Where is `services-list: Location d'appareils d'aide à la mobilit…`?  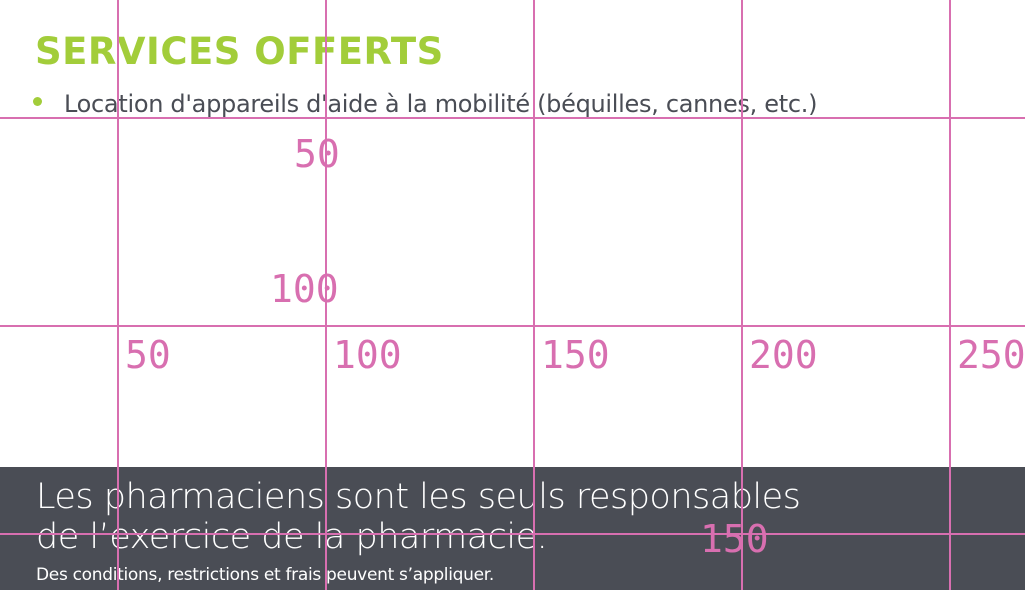 services-list: Location d'appareils d'aide à la mobilit… is located at coordinates (425, 104).